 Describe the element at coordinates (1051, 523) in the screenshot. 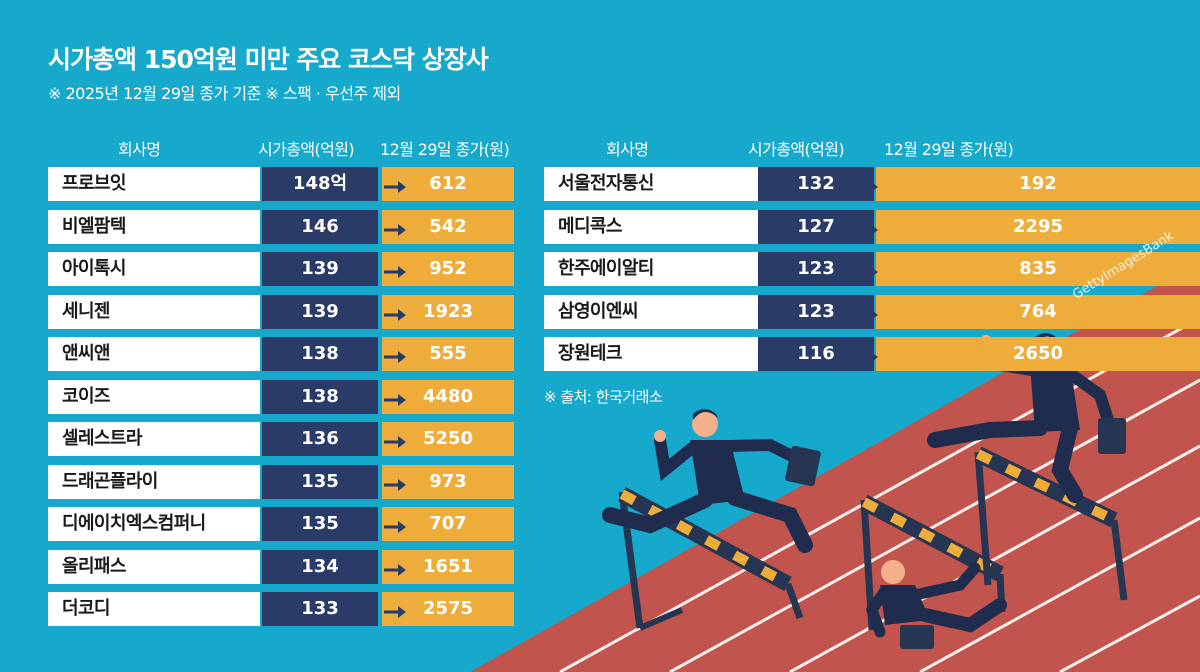

I see `hurdle-icon` at that location.